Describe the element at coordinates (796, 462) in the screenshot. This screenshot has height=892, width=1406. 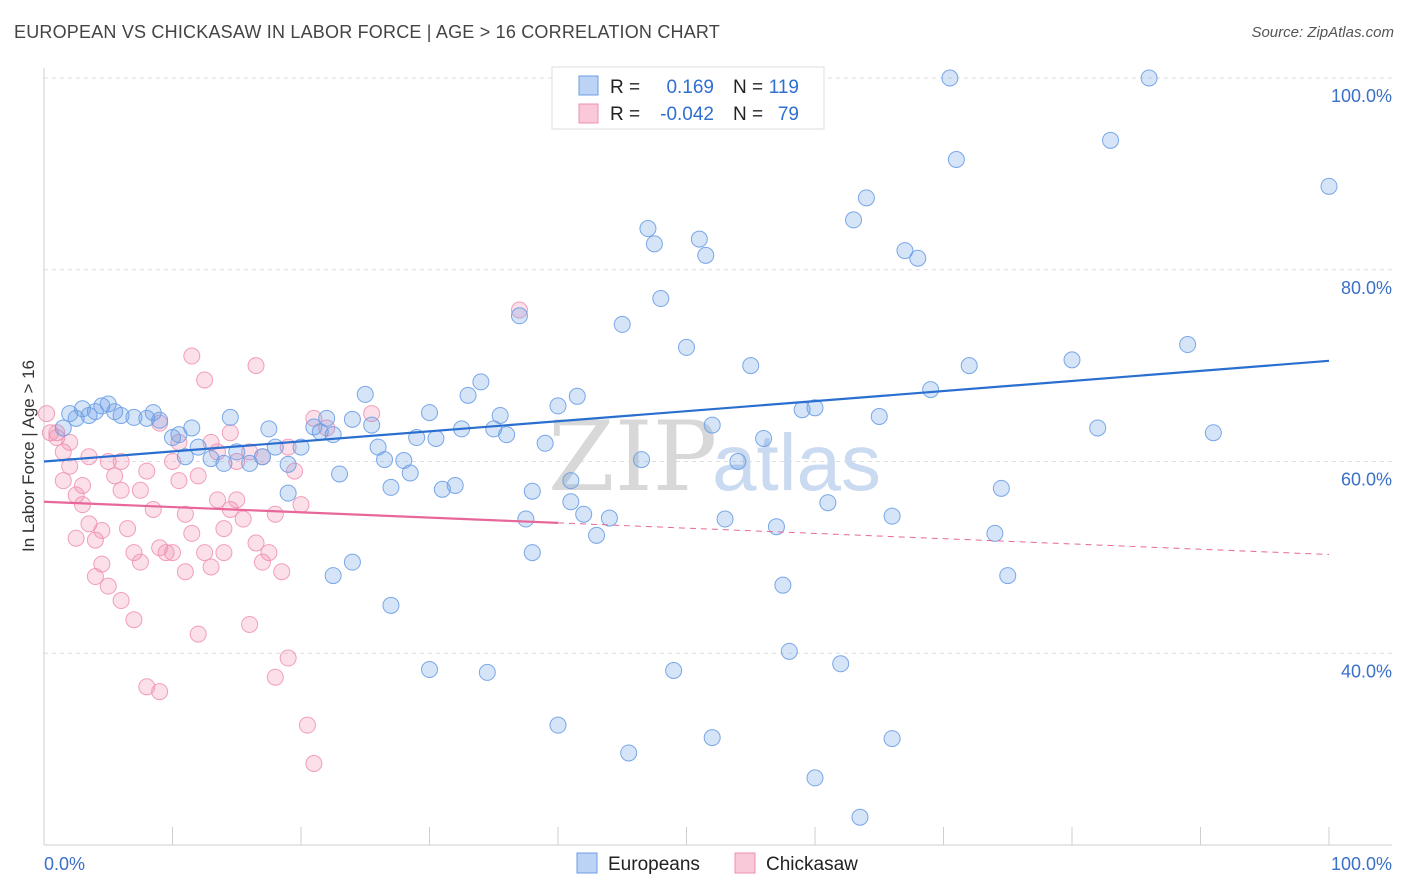
I see `watermark-atlas: atlas` at that location.